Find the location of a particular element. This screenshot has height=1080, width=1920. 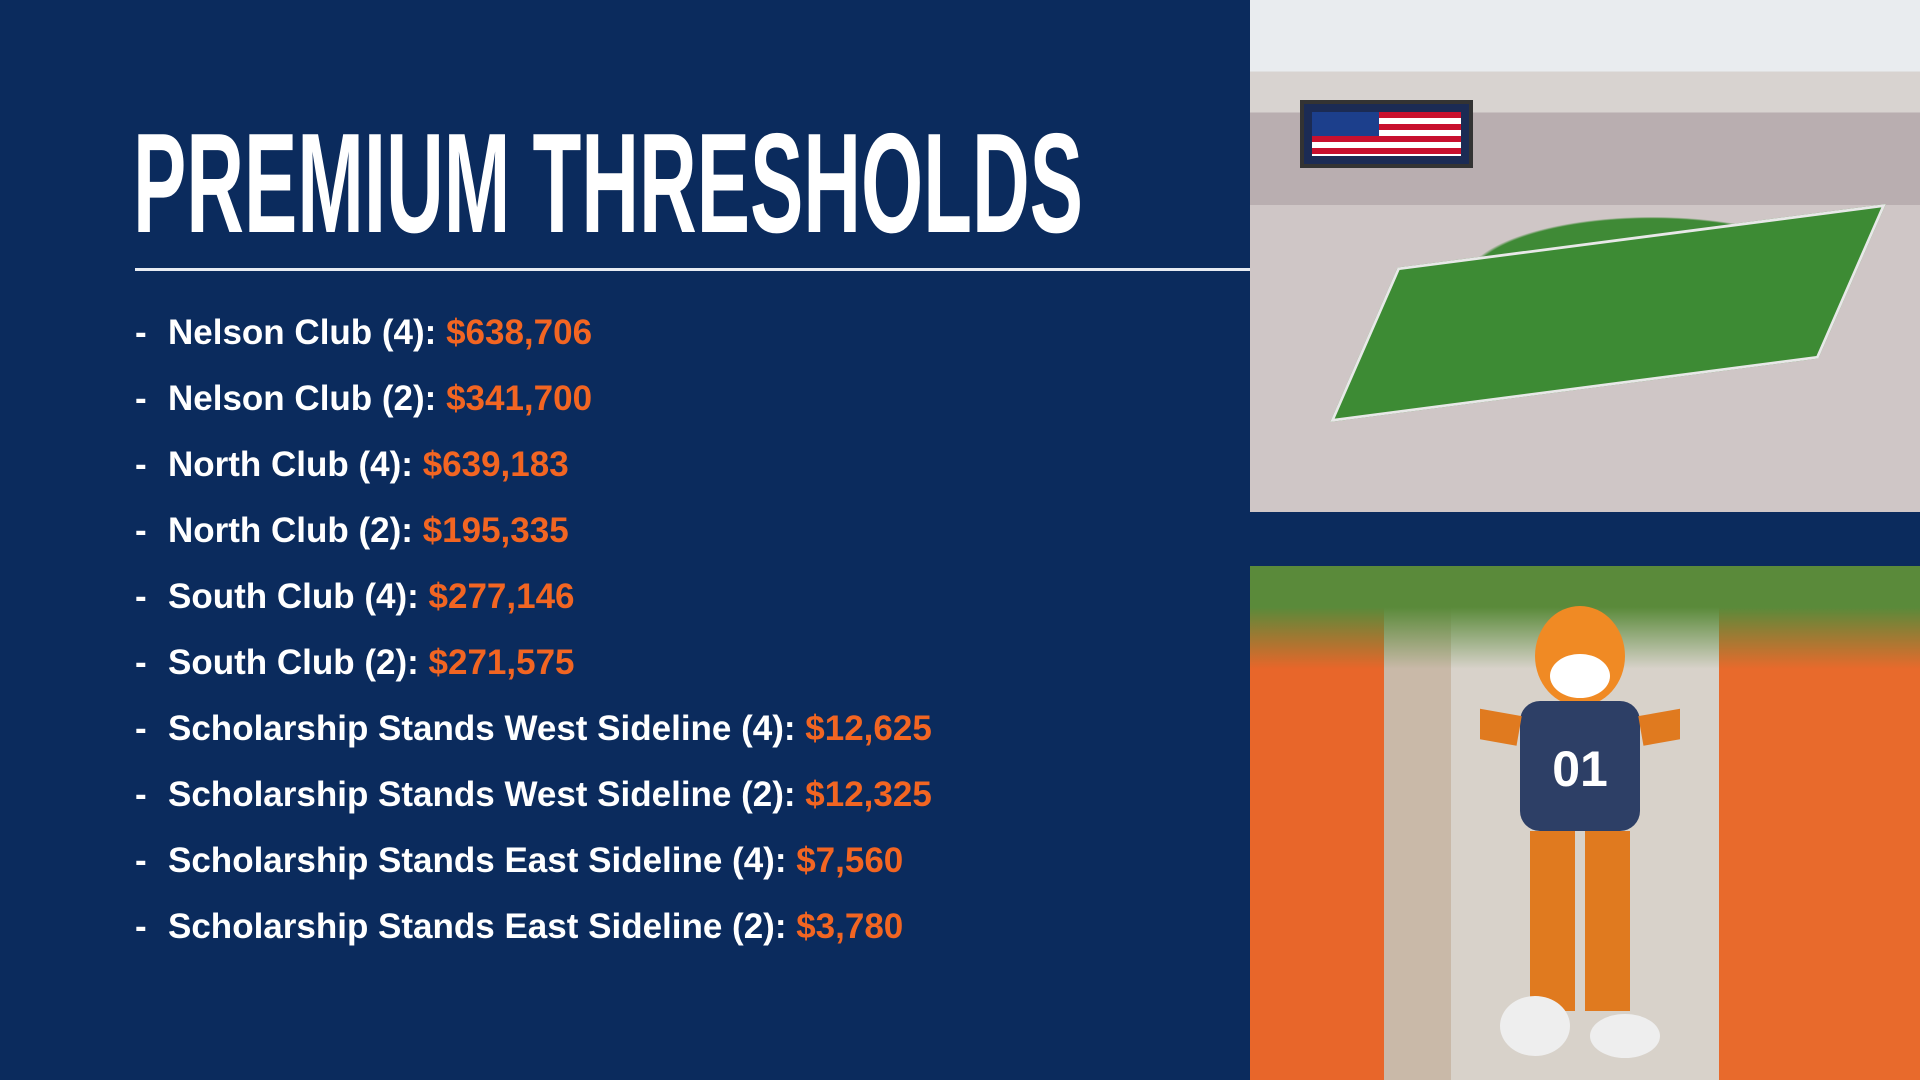

threshold-item: - Nelson Club (4): $638,706 is located at coordinates (533, 338).